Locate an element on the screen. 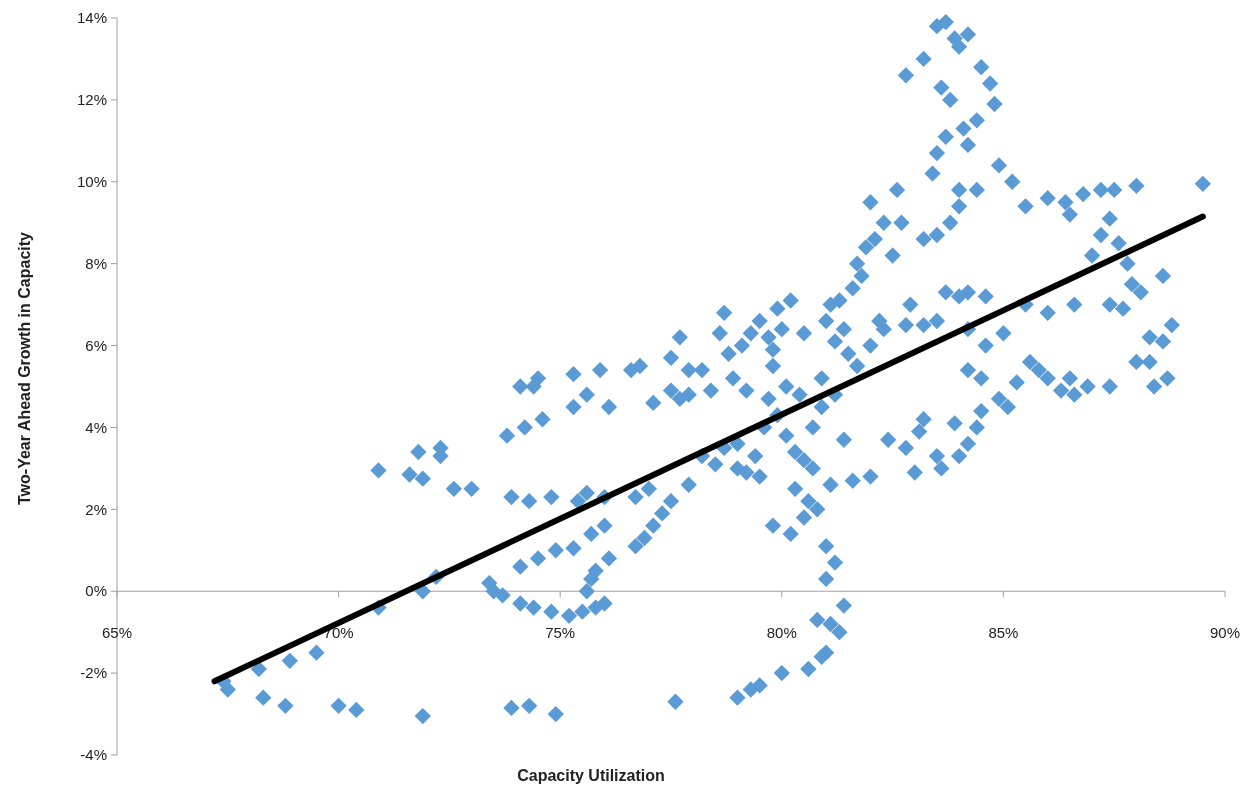  x-axis-title: Capacity Utilization is located at coordinates (591, 775).